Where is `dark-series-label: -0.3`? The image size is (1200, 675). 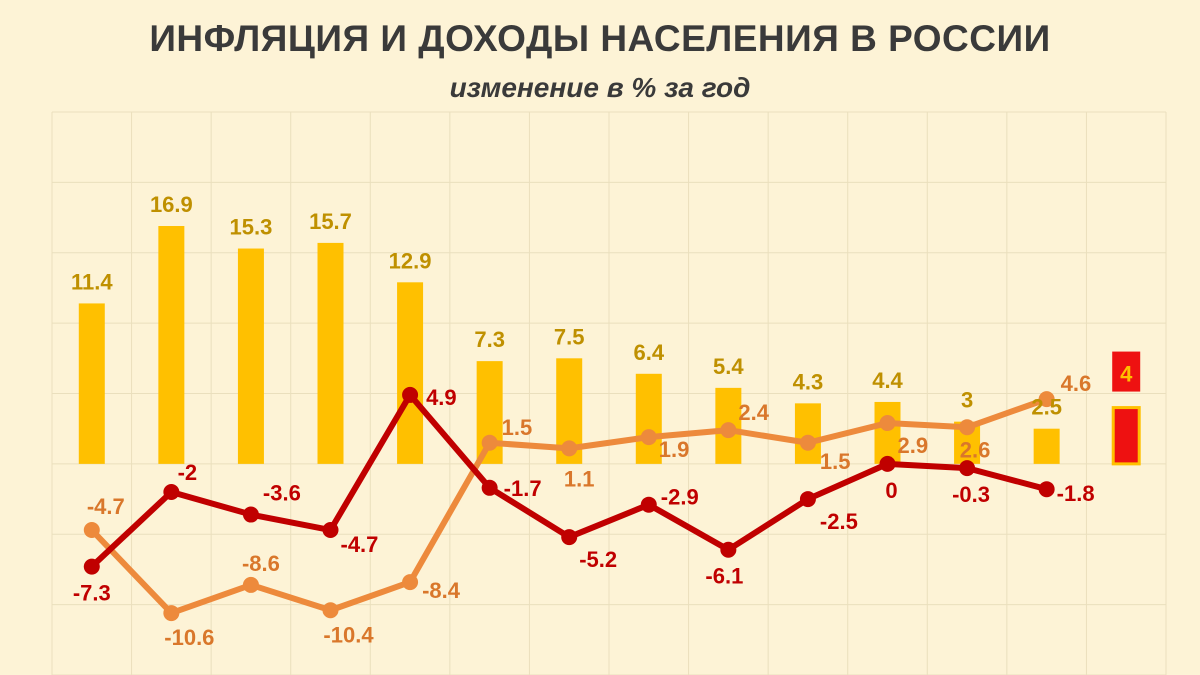
dark-series-label: -0.3 is located at coordinates (971, 494).